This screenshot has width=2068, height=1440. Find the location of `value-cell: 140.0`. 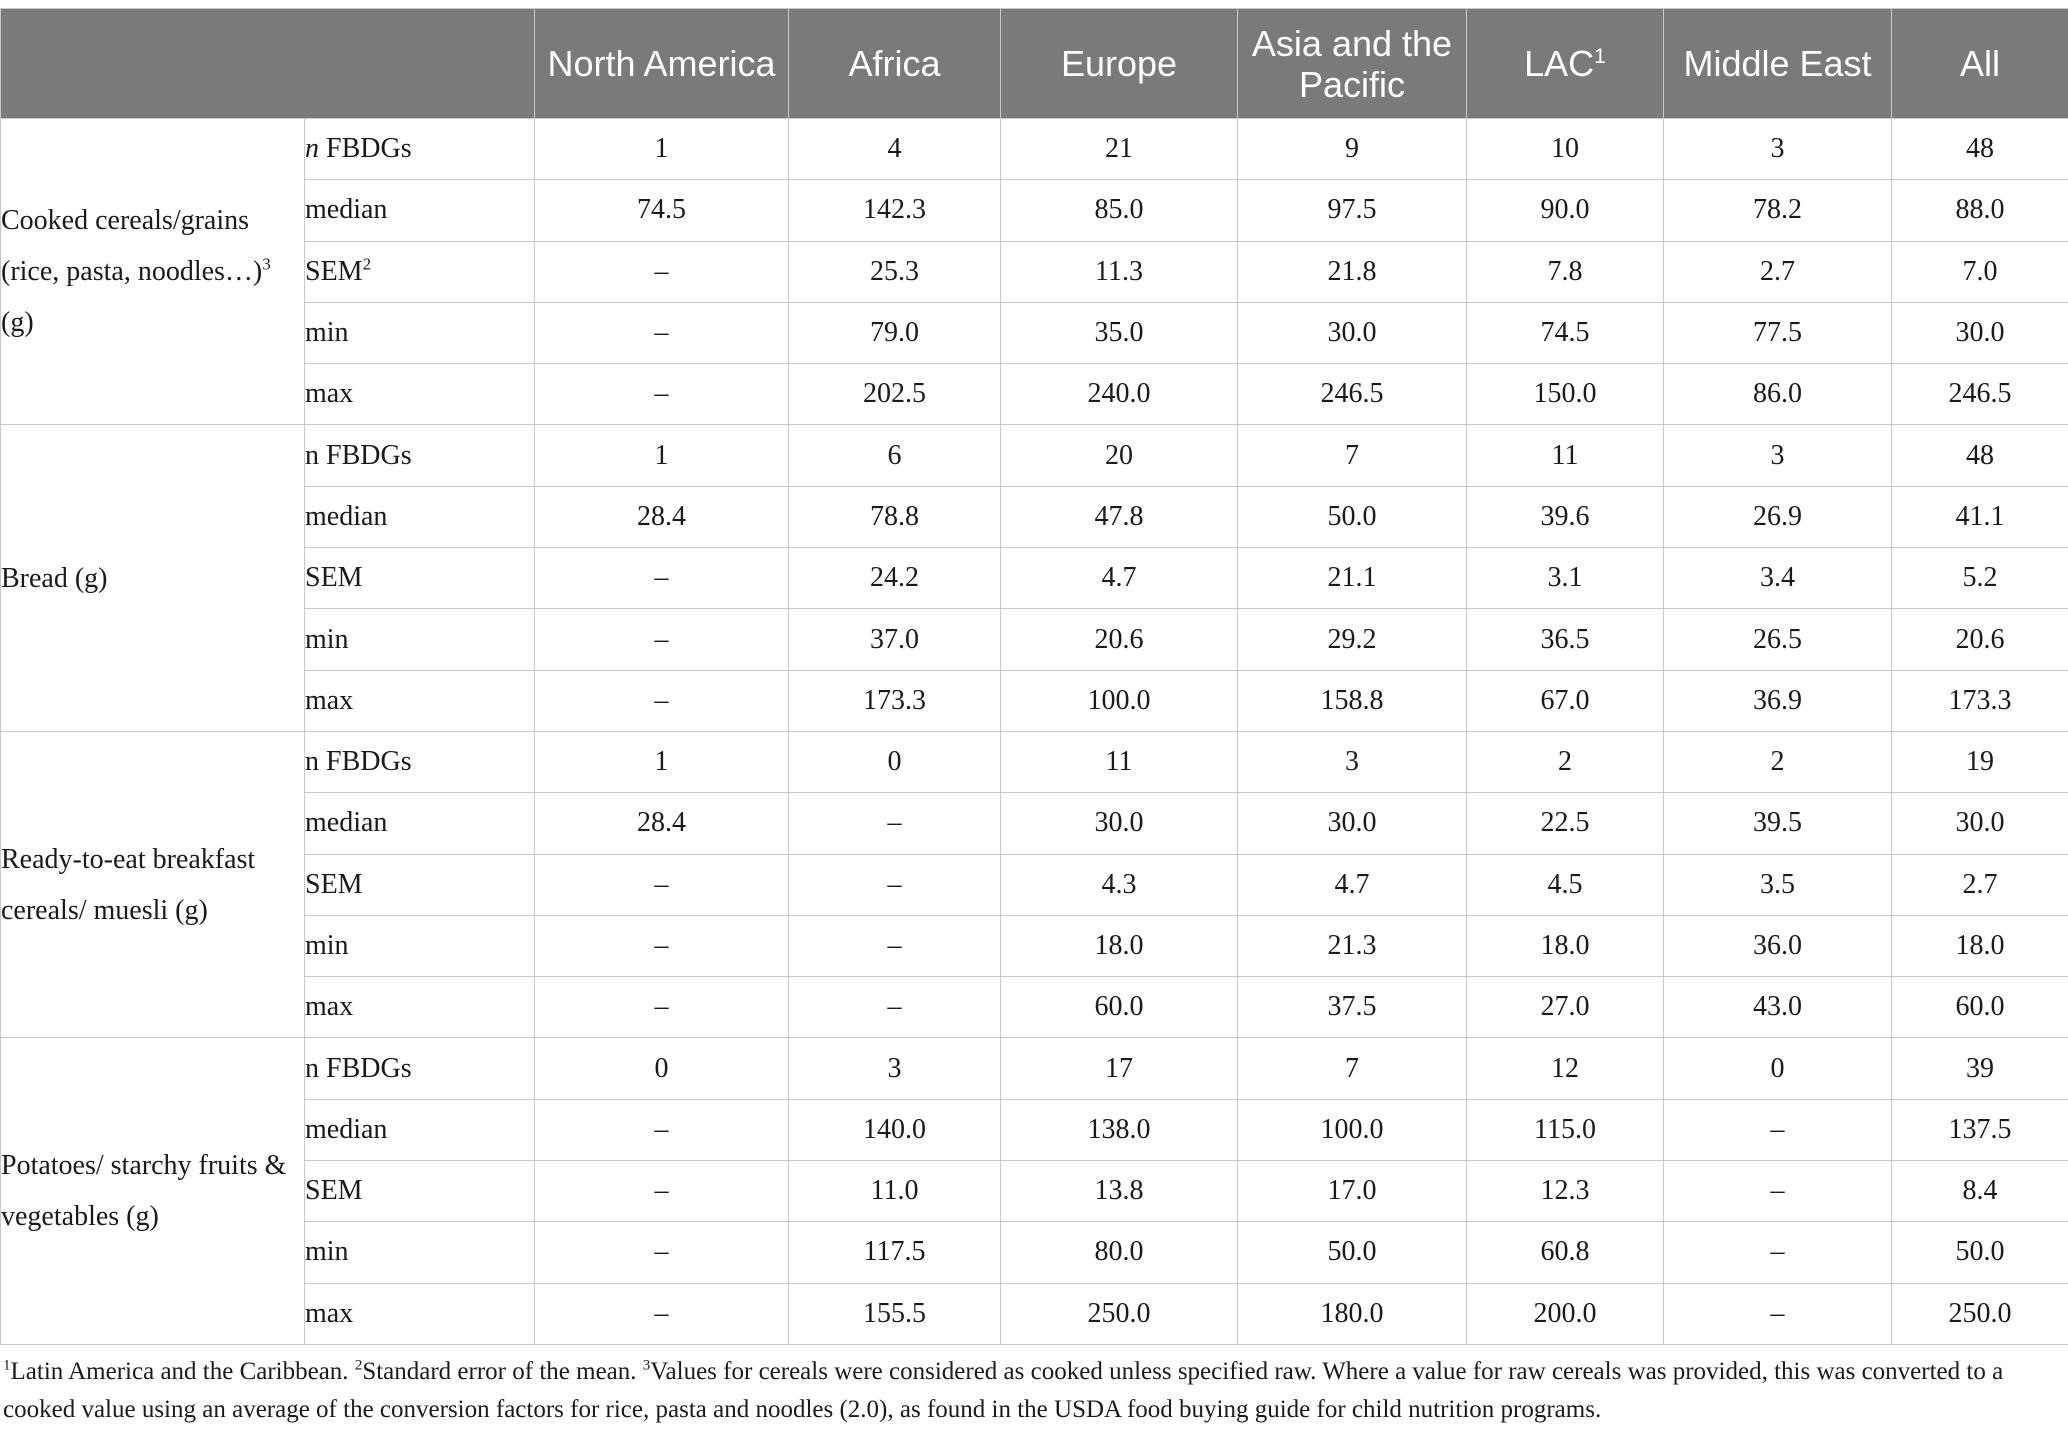

value-cell: 140.0 is located at coordinates (894, 1130).